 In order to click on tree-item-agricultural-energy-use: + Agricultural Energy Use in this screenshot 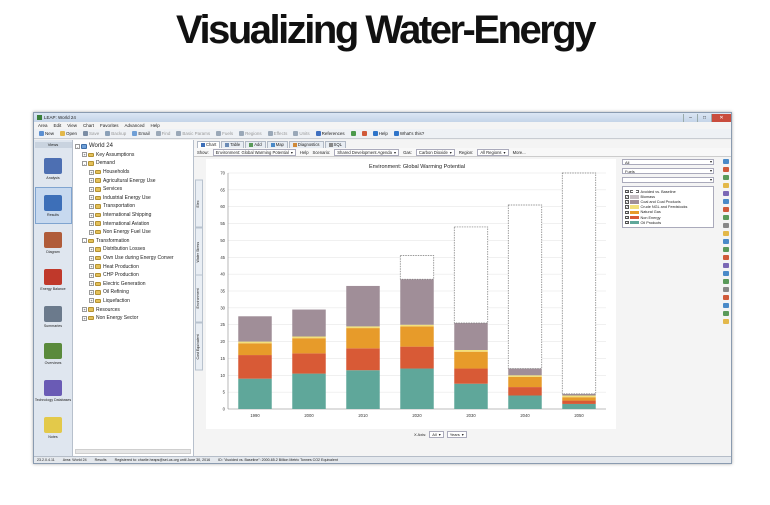, I will do `click(133, 180)`.